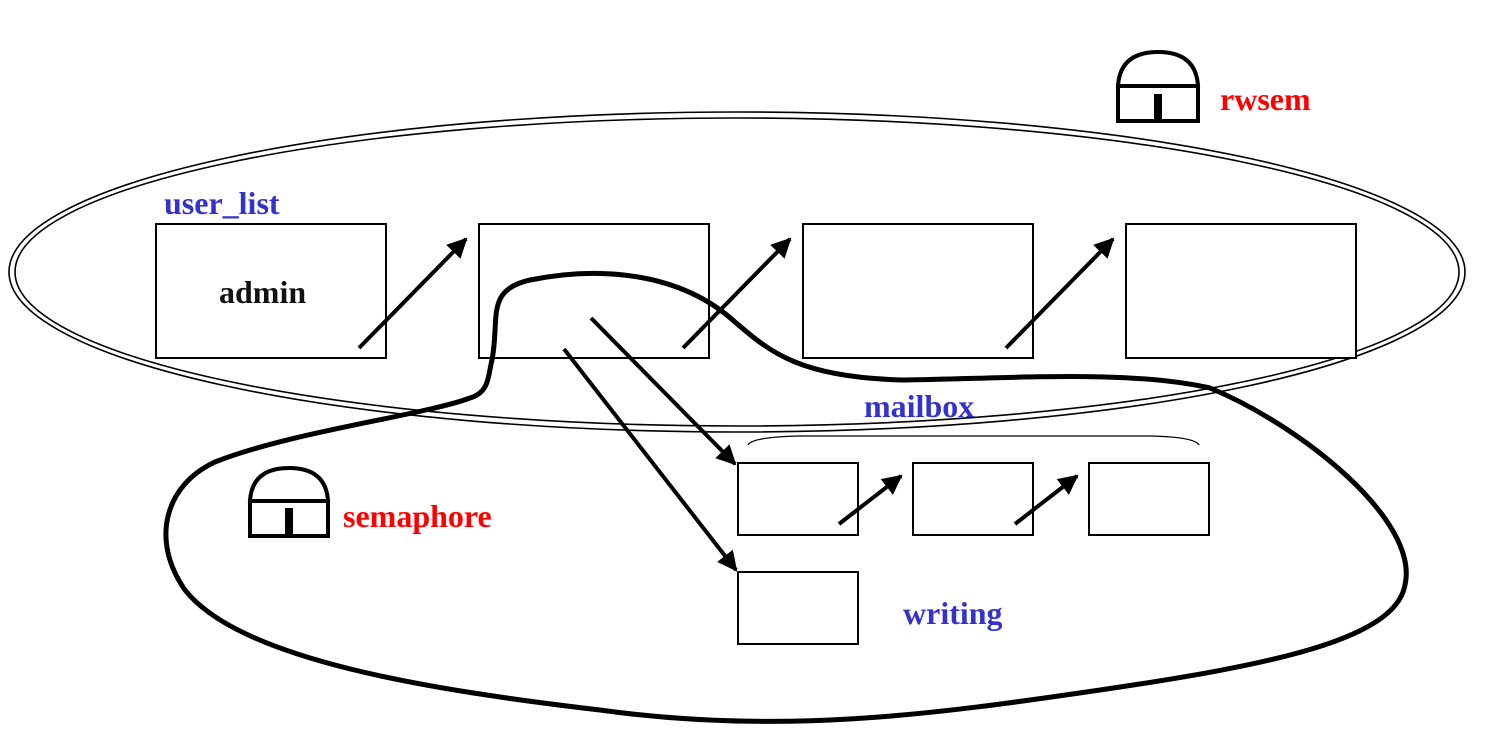 This screenshot has width=1491, height=749. What do you see at coordinates (973, 440) in the screenshot?
I see `mailbox-brace` at bounding box center [973, 440].